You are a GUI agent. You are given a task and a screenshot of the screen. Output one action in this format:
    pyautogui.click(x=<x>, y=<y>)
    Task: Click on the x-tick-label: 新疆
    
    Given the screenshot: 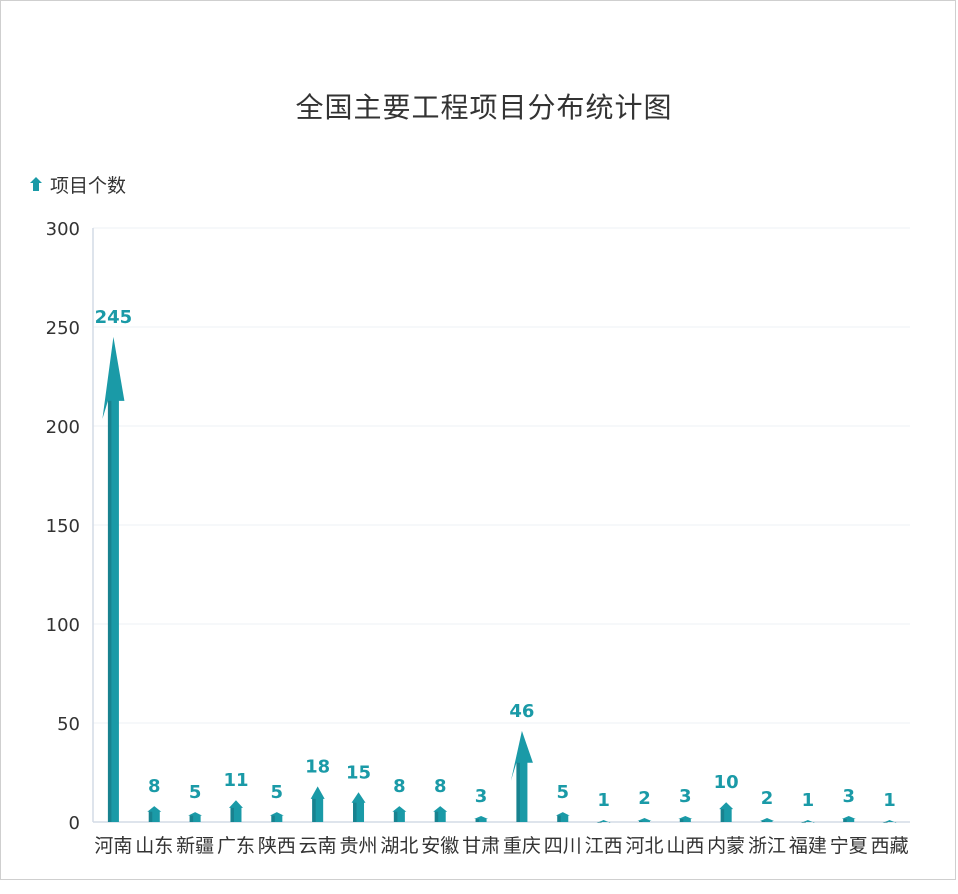 What is the action you would take?
    pyautogui.click(x=195, y=846)
    